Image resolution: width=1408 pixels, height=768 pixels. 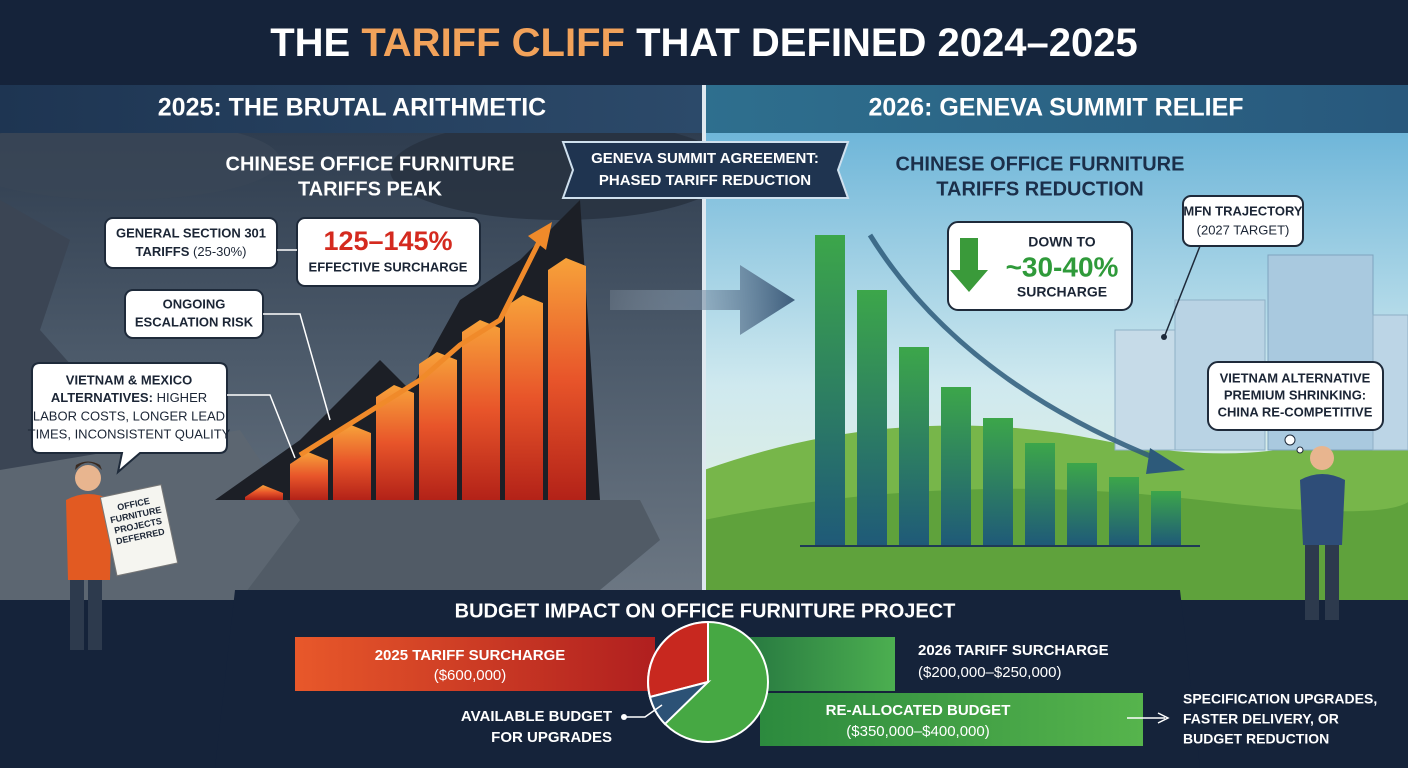 What do you see at coordinates (1232, 267) in the screenshot?
I see `callout: MFN TRAJECTORY (2027 TARGET)` at bounding box center [1232, 267].